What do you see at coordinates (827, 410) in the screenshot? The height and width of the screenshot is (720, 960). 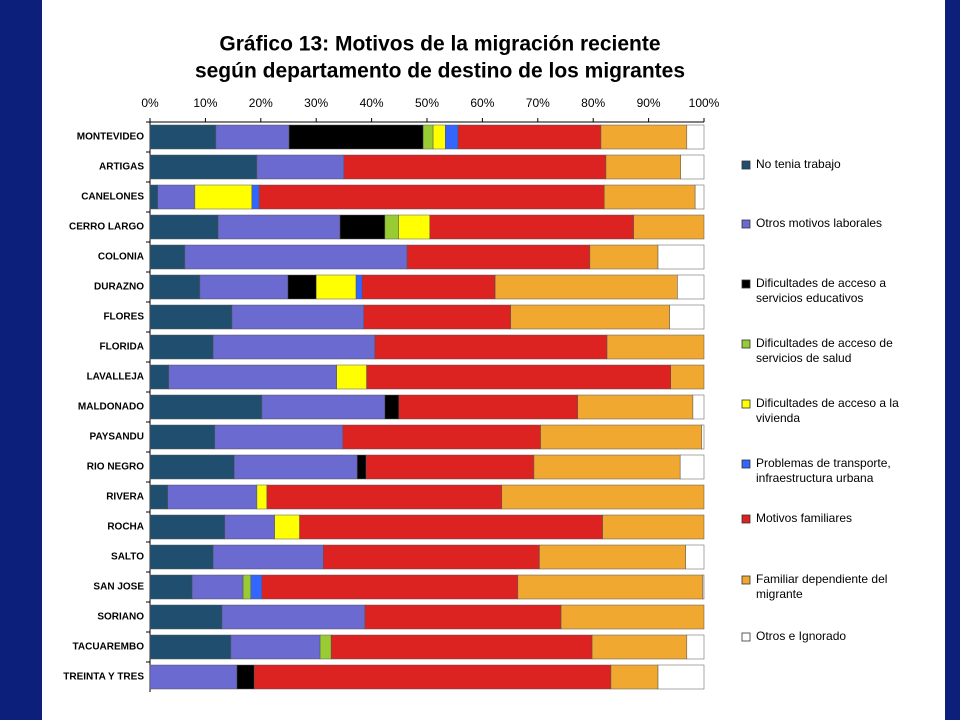 I see `legend-label: Dificultades de acceso a la vivienda` at bounding box center [827, 410].